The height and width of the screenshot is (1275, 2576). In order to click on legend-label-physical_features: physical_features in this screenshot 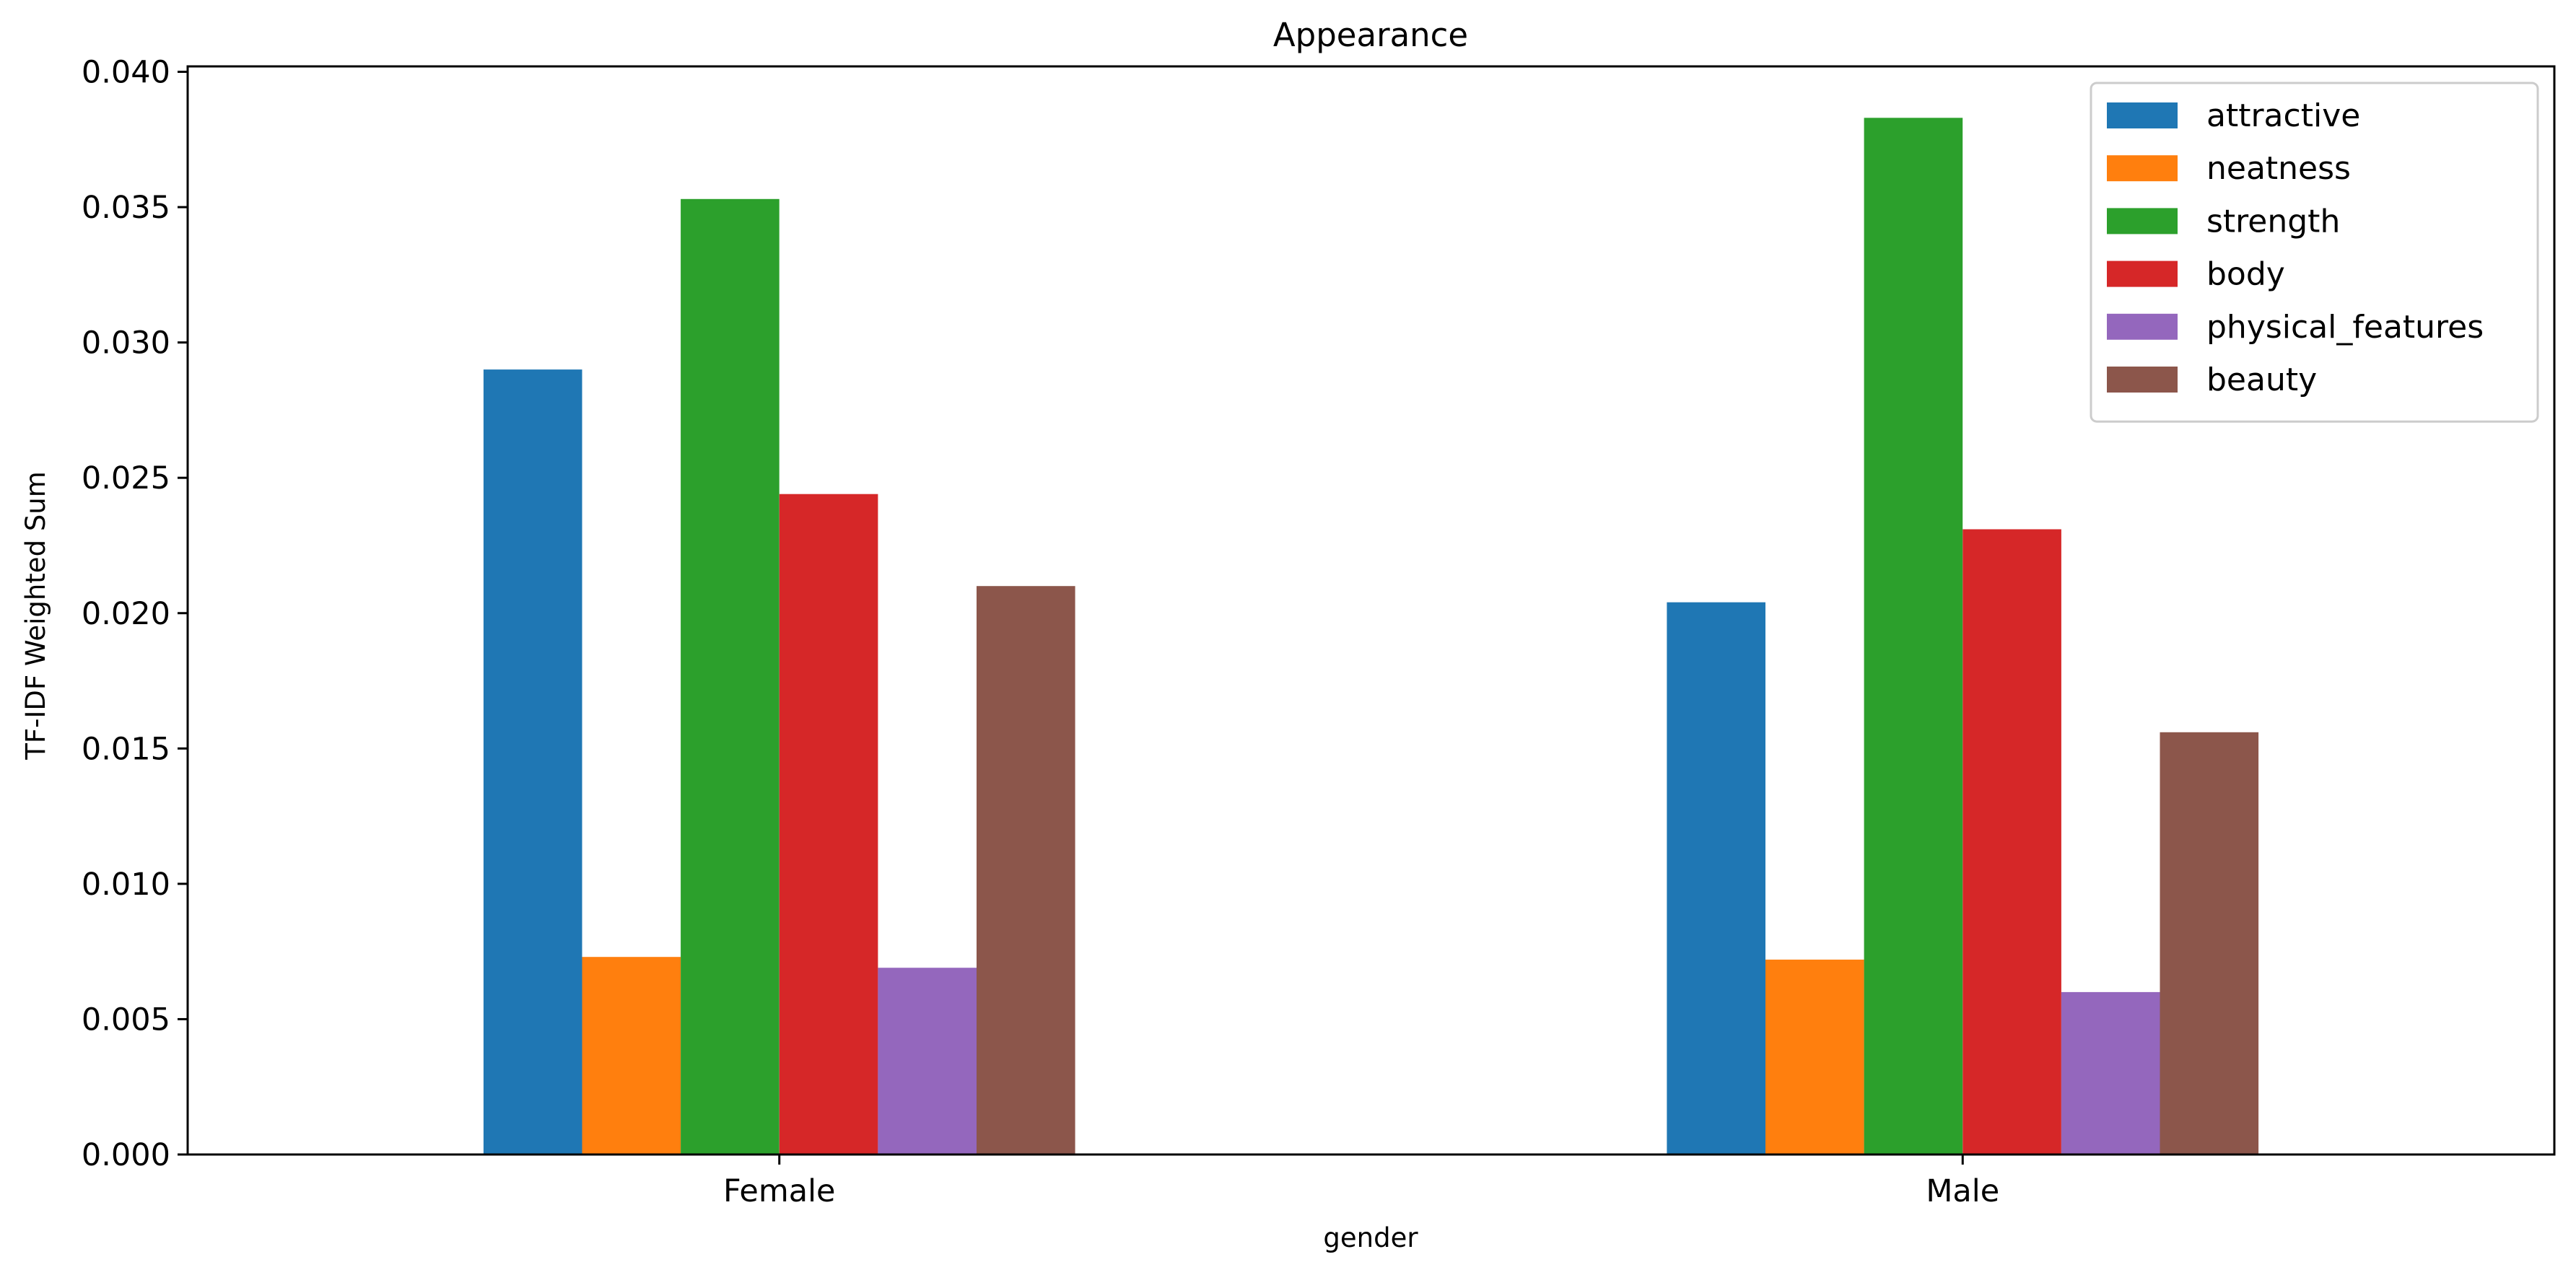, I will do `click(2345, 328)`.